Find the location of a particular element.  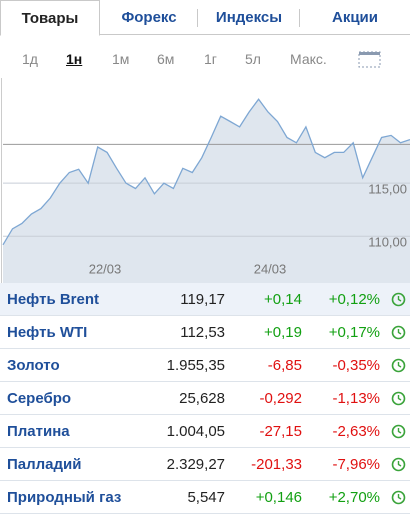

period-option: 1м is located at coordinates (121, 59).